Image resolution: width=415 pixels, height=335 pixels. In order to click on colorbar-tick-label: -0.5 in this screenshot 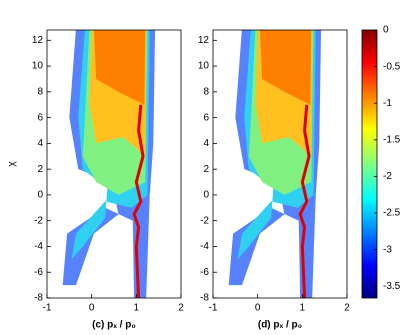, I will do `click(392, 66)`.